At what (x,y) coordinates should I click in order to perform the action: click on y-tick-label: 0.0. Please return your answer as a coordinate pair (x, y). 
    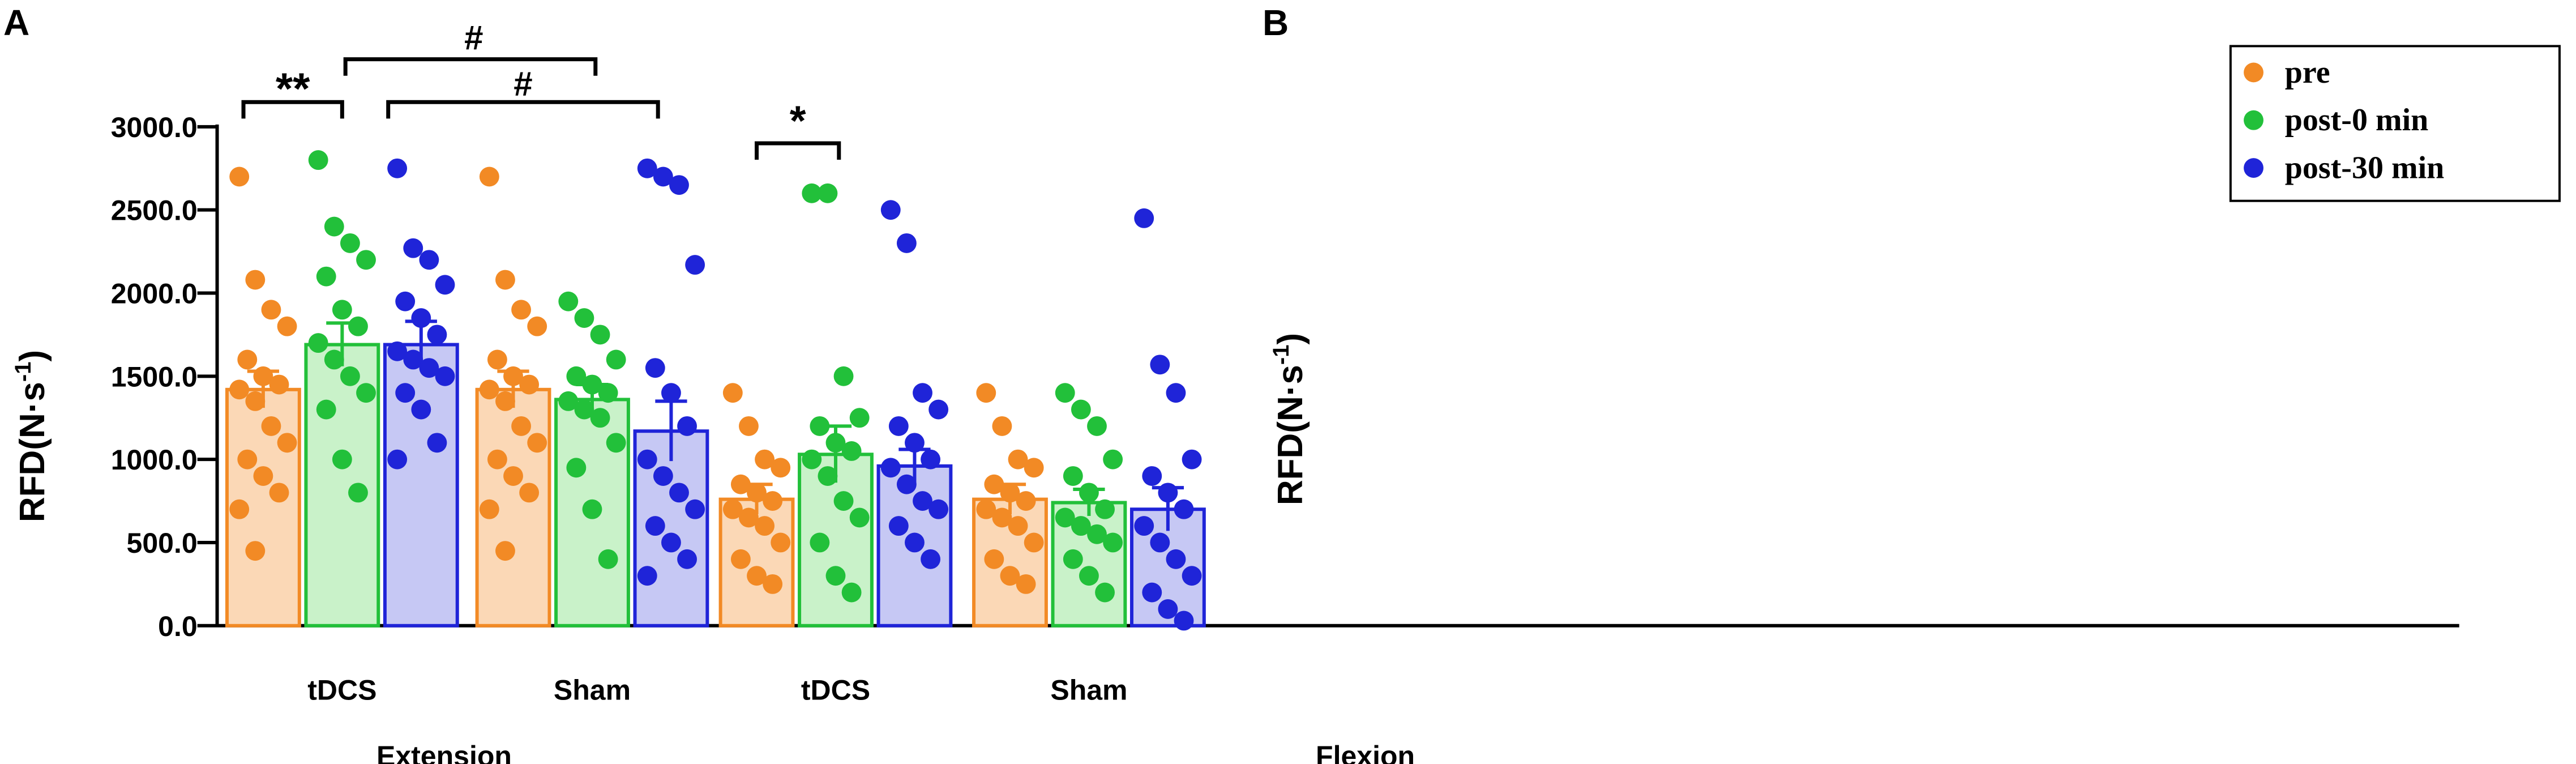
    Looking at the image, I should click on (178, 626).